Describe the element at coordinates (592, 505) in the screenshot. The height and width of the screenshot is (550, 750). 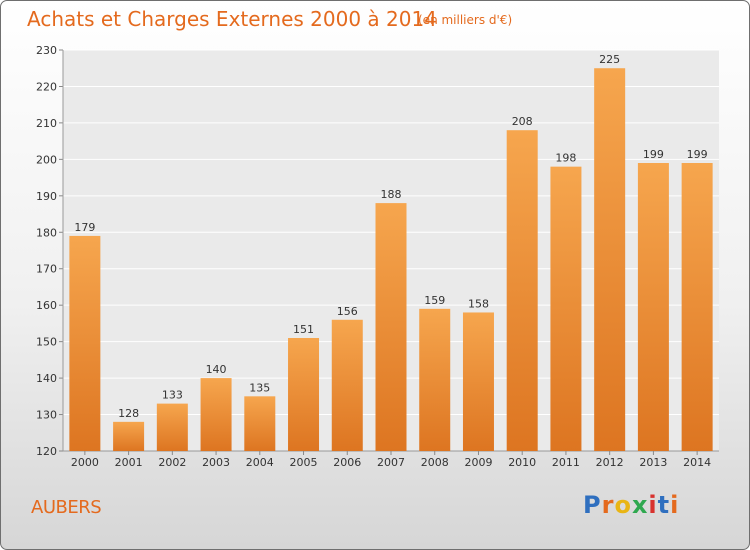
I see `logo-letter: P` at that location.